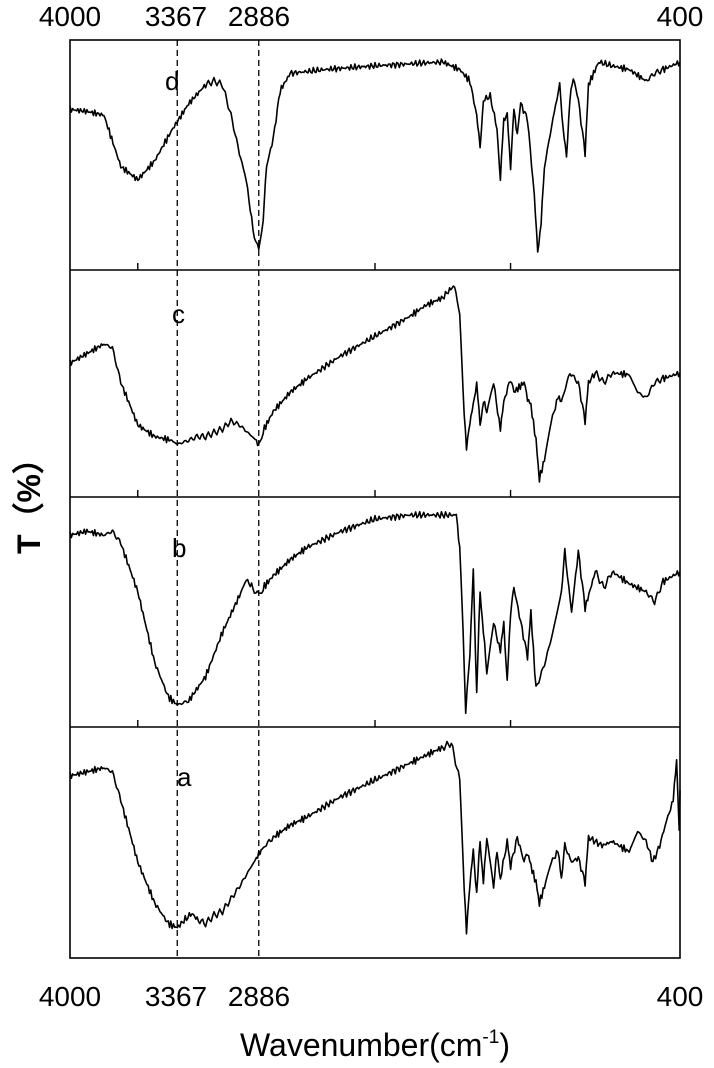 The image size is (714, 1068). I want to click on top-tick-label-3367: 3367, so click(176, 16).